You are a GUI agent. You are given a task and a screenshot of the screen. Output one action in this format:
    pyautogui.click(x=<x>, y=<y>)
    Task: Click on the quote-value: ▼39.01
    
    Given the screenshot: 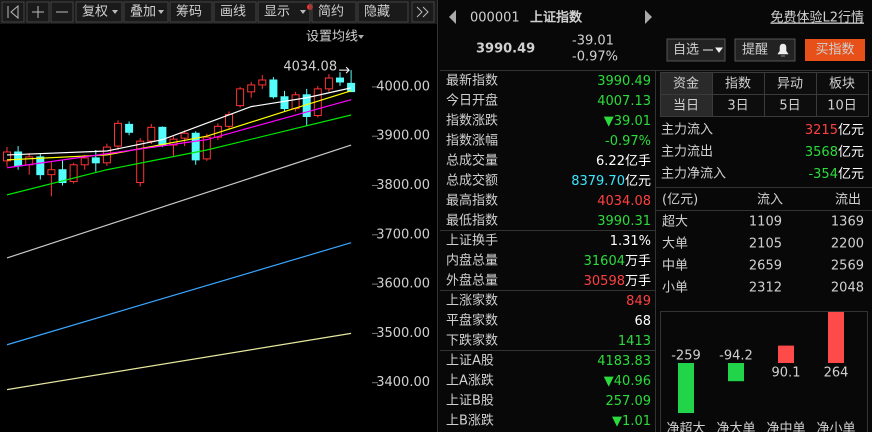 What is the action you would take?
    pyautogui.click(x=627, y=121)
    